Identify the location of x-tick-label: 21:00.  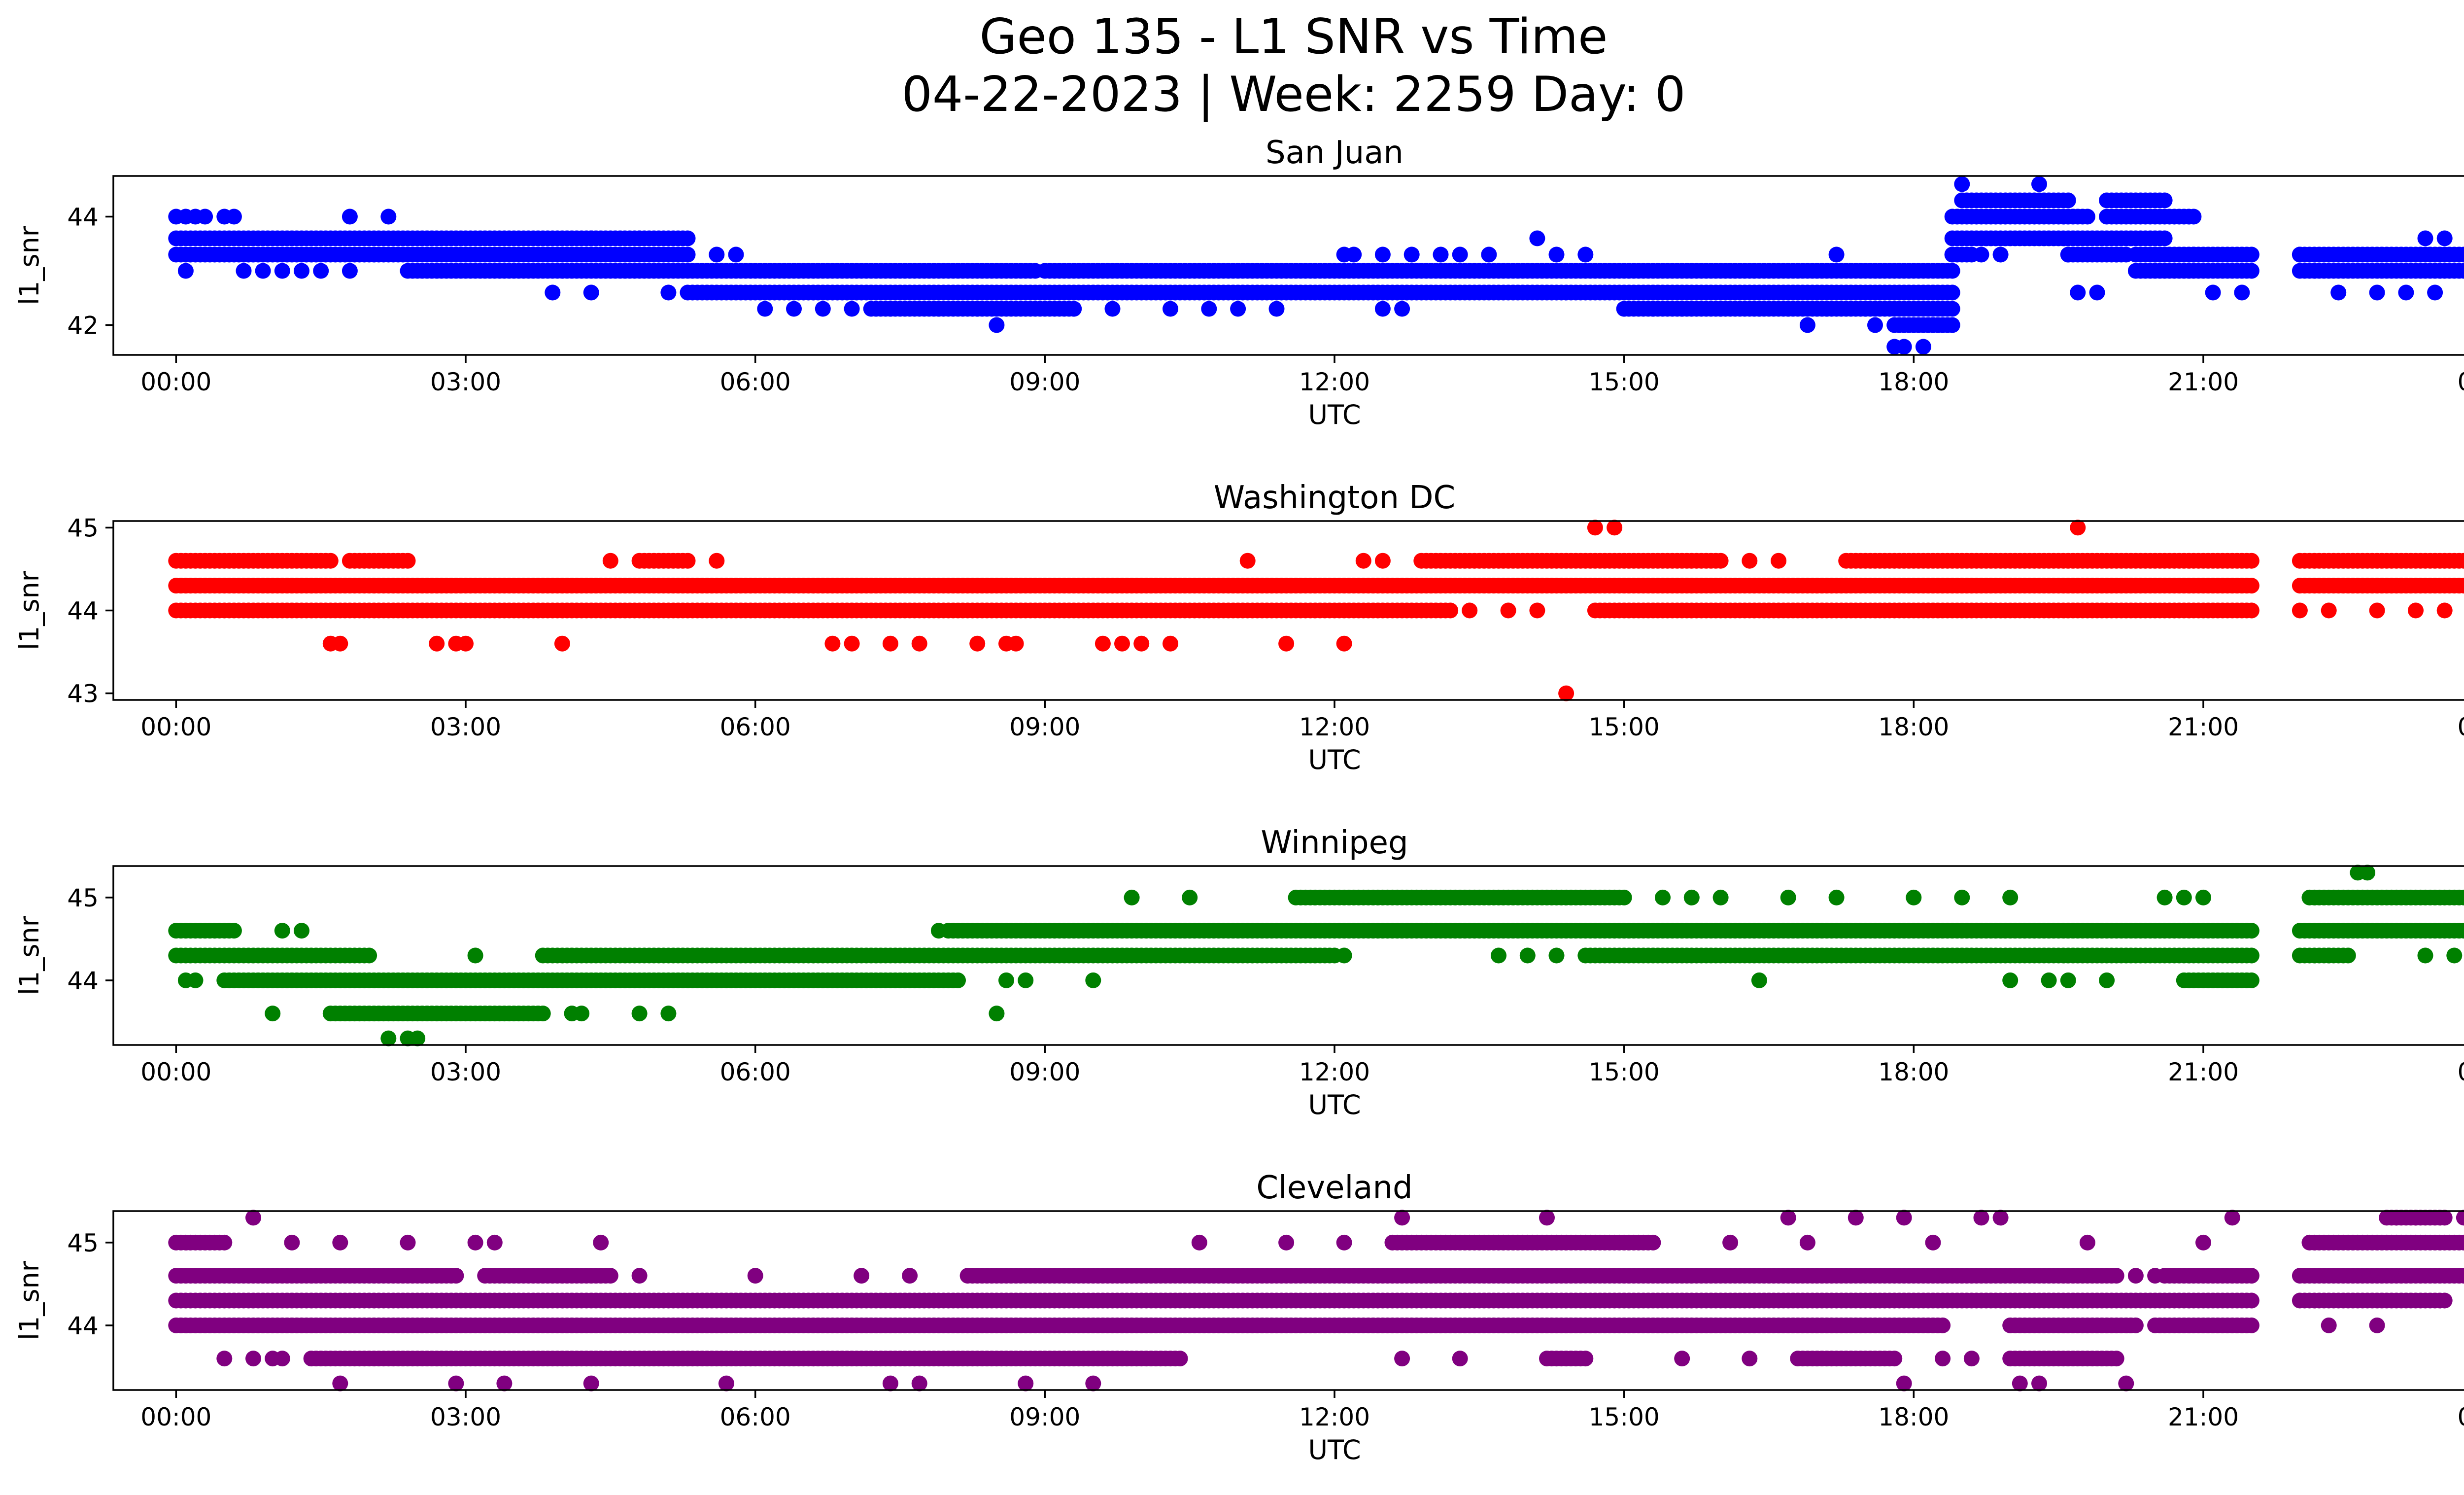
(2203, 1072).